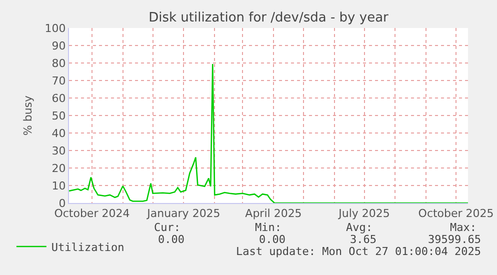 The image size is (497, 275). Describe the element at coordinates (59, 168) in the screenshot. I see `y-tick-label: 20` at that location.